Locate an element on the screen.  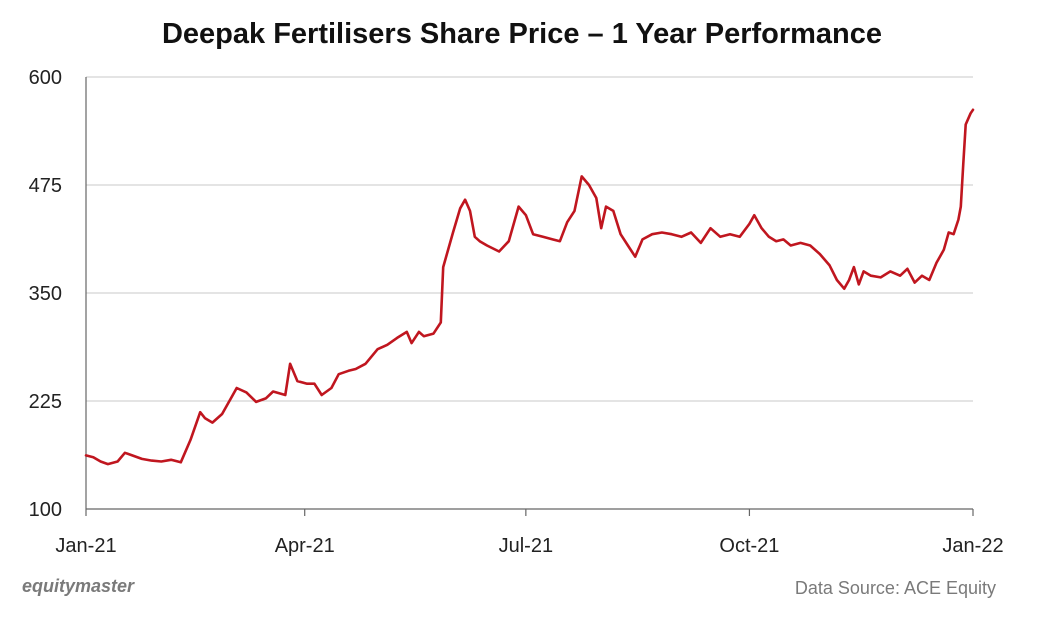
x-tick-label: Jan-21 is located at coordinates (85, 546).